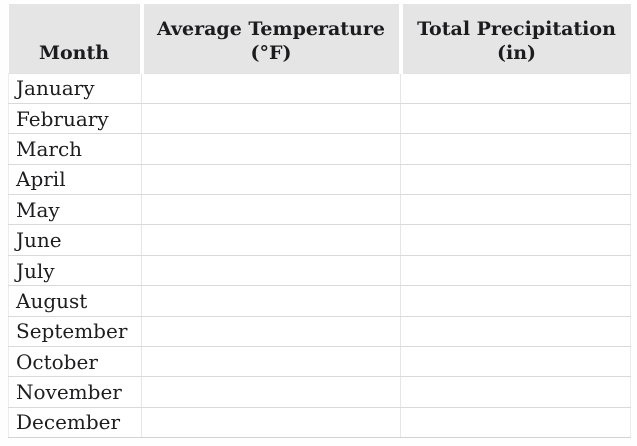 The height and width of the screenshot is (446, 637). I want to click on header-average-temperature-label: Average Temperature, so click(271, 28).